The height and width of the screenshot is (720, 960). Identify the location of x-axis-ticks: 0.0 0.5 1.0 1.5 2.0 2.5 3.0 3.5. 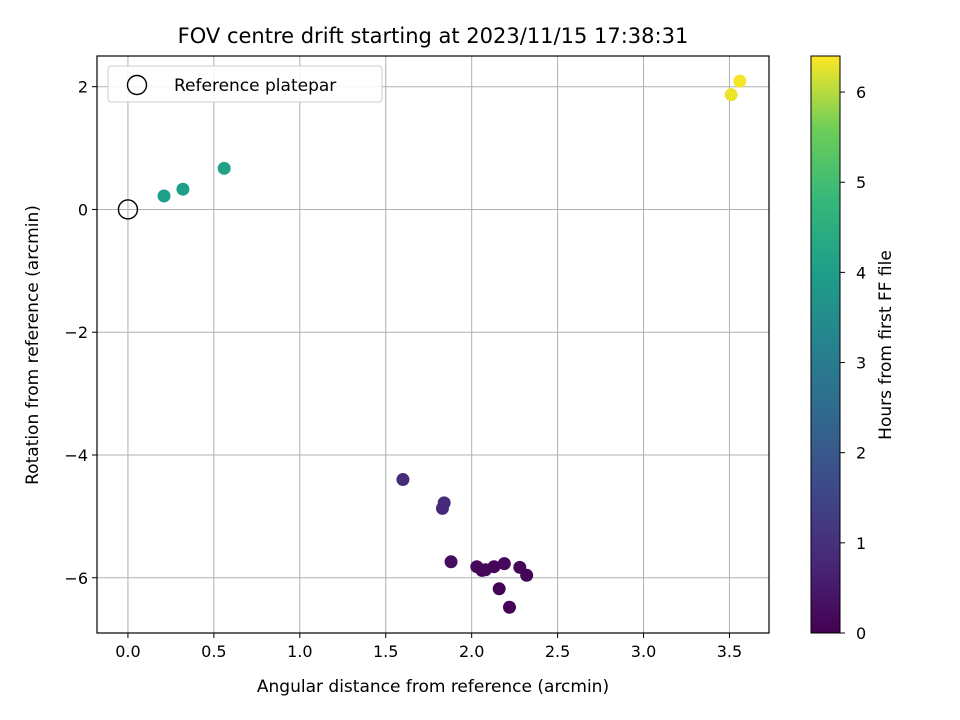
(428, 647).